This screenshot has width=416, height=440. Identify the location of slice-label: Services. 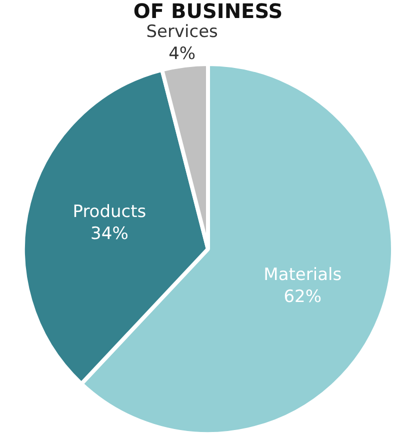
(182, 32).